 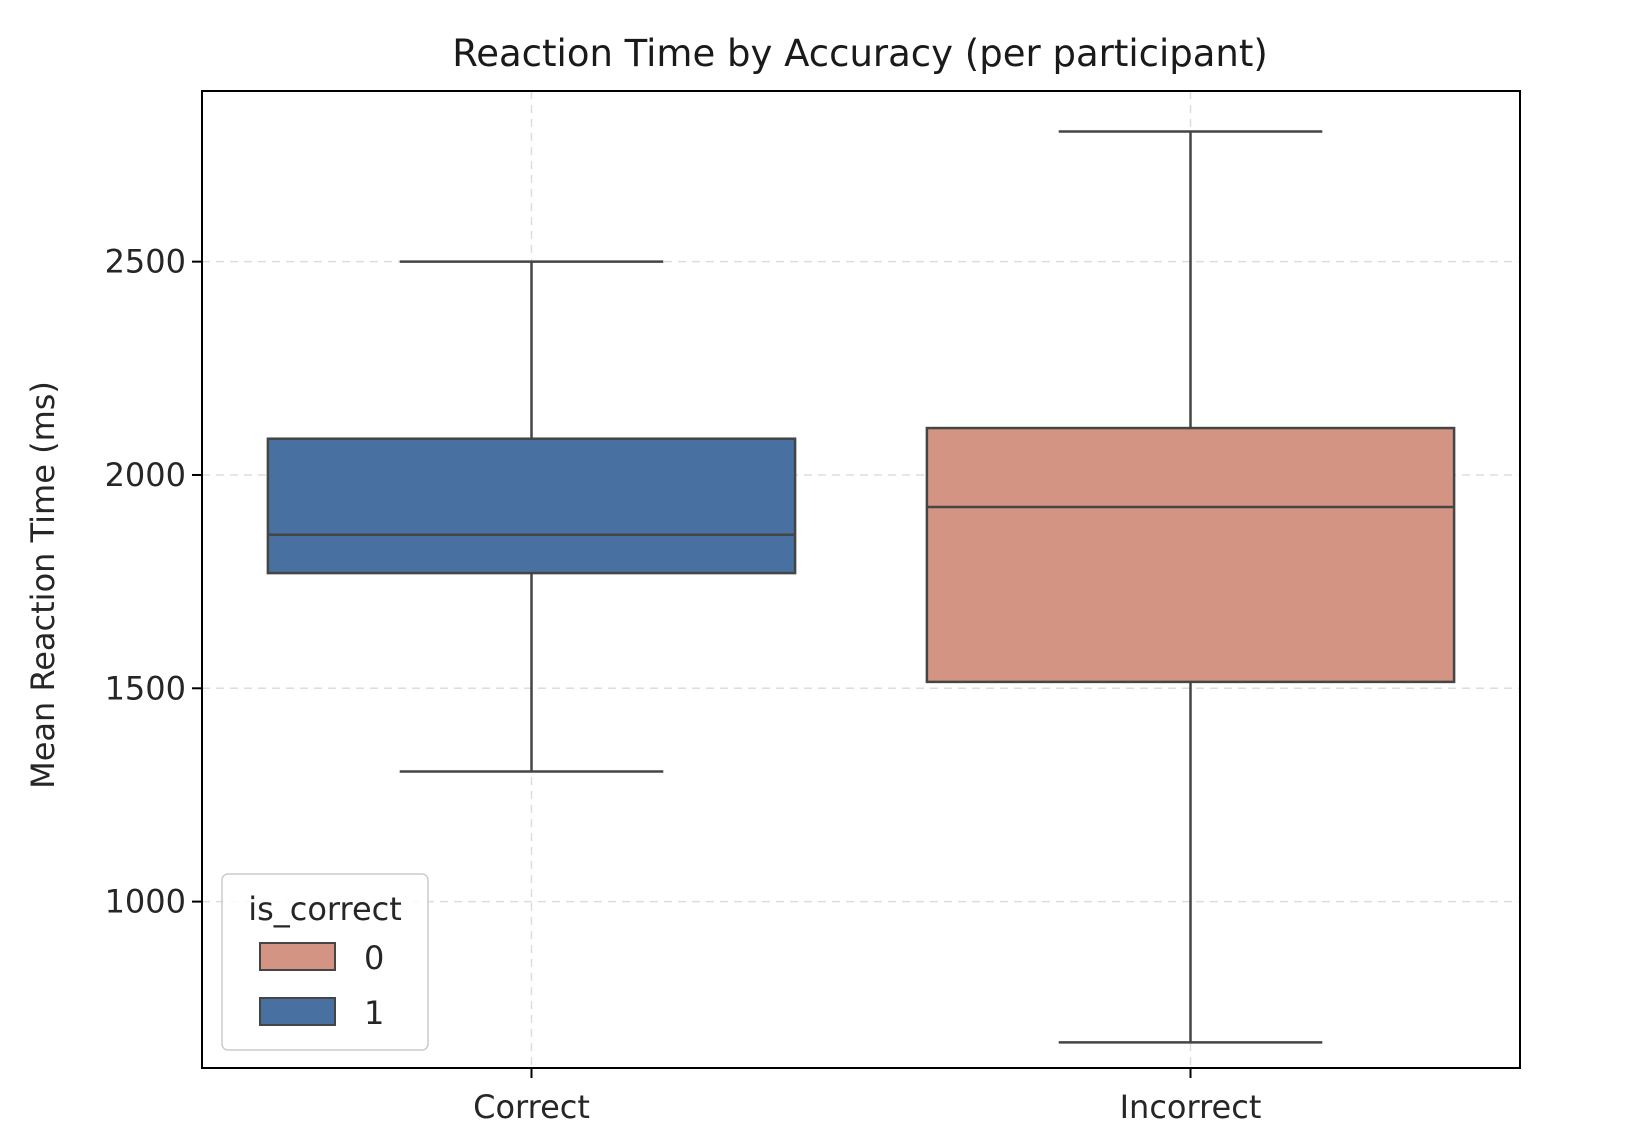 What do you see at coordinates (153, 582) in the screenshot?
I see `y-axis: 1000 1500 2000 2500` at bounding box center [153, 582].